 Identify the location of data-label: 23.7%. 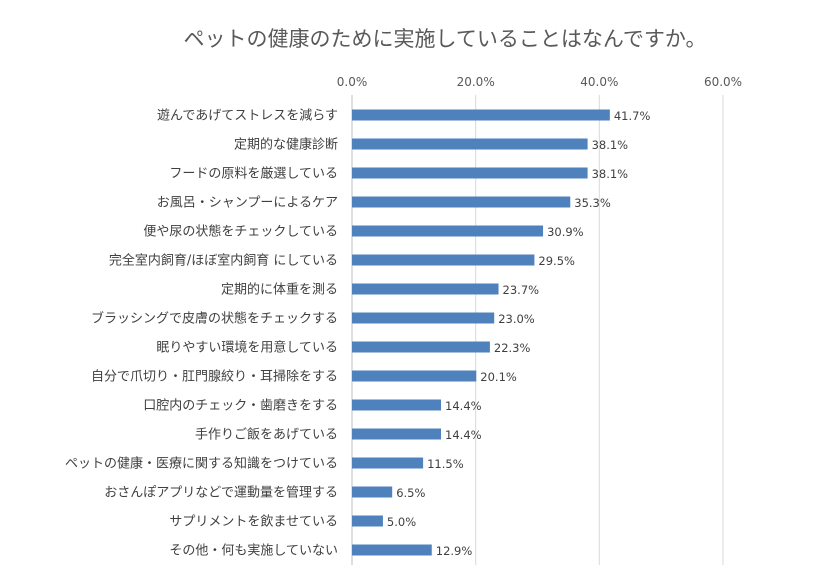
(521, 290).